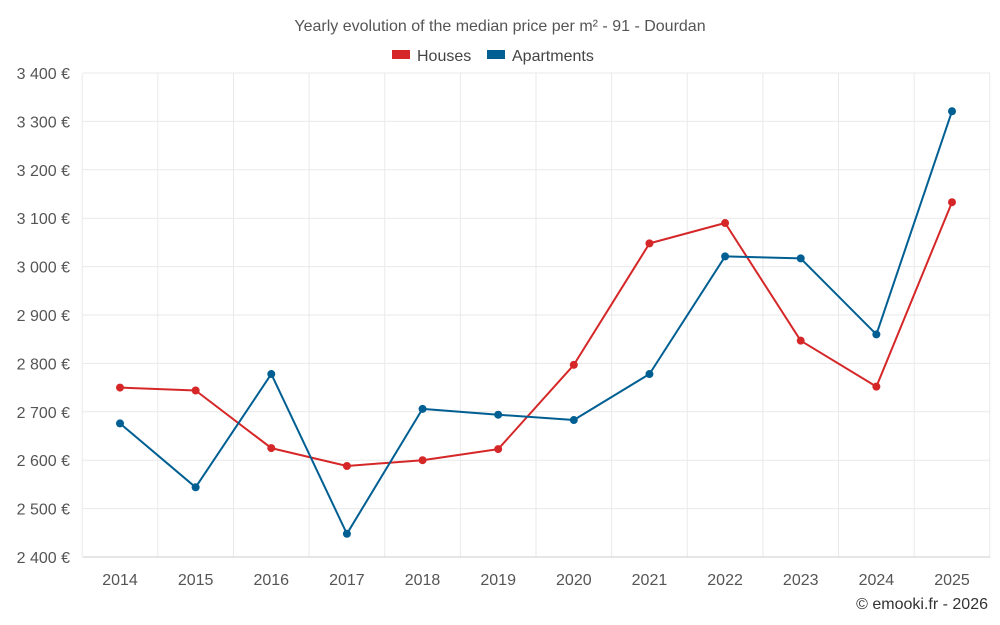 The height and width of the screenshot is (625, 1000). Describe the element at coordinates (271, 580) in the screenshot. I see `x-tick-label: 2016` at that location.